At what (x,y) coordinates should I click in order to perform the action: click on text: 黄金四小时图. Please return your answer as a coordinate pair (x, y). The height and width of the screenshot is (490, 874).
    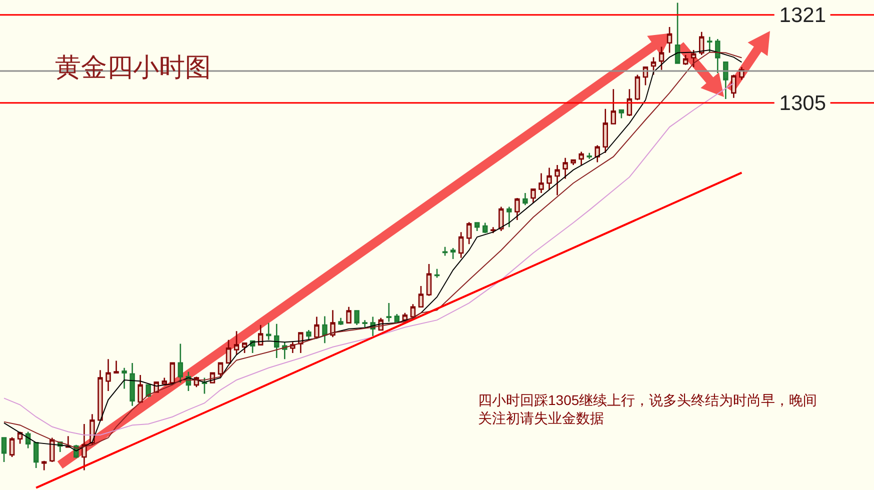
    Looking at the image, I should click on (133, 67).